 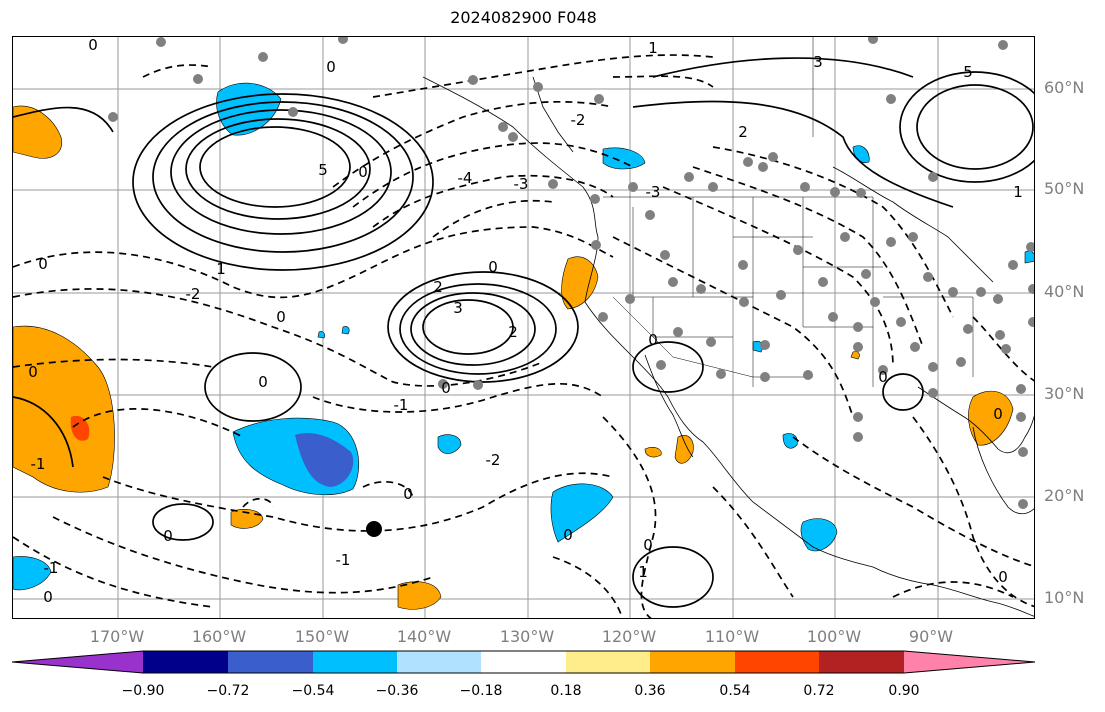 What do you see at coordinates (566, 691) in the screenshot?
I see `colorbar-tick: 0.18` at bounding box center [566, 691].